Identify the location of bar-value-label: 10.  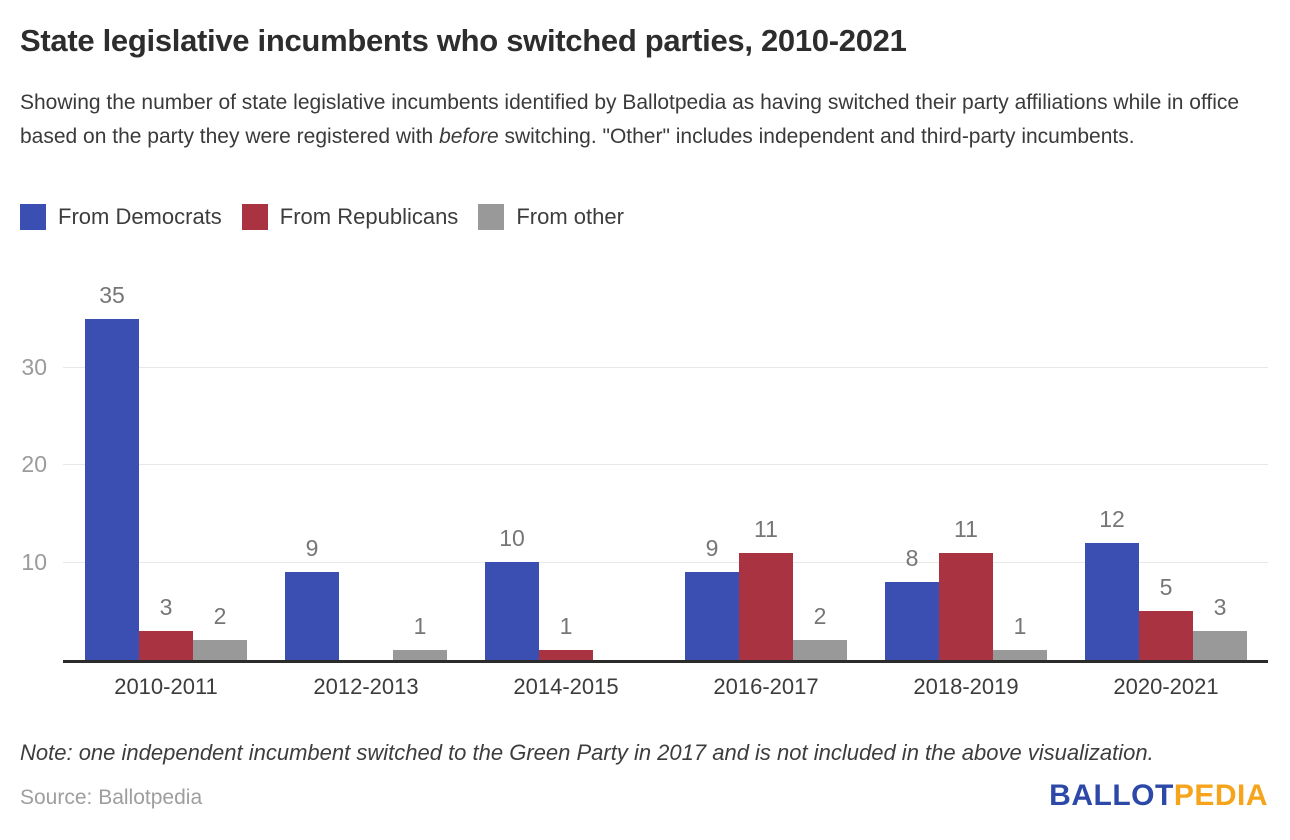
(512, 538).